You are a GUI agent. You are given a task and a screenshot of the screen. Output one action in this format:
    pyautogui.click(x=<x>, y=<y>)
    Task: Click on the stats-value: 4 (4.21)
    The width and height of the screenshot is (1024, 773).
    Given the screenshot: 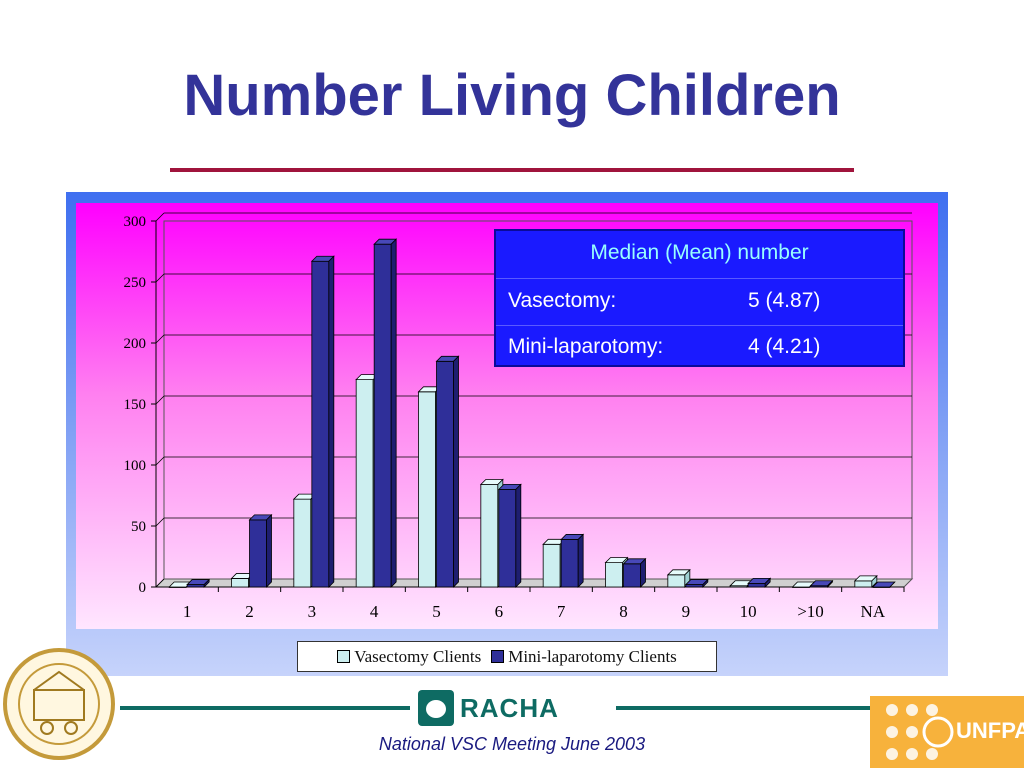 What is the action you would take?
    pyautogui.click(x=784, y=346)
    